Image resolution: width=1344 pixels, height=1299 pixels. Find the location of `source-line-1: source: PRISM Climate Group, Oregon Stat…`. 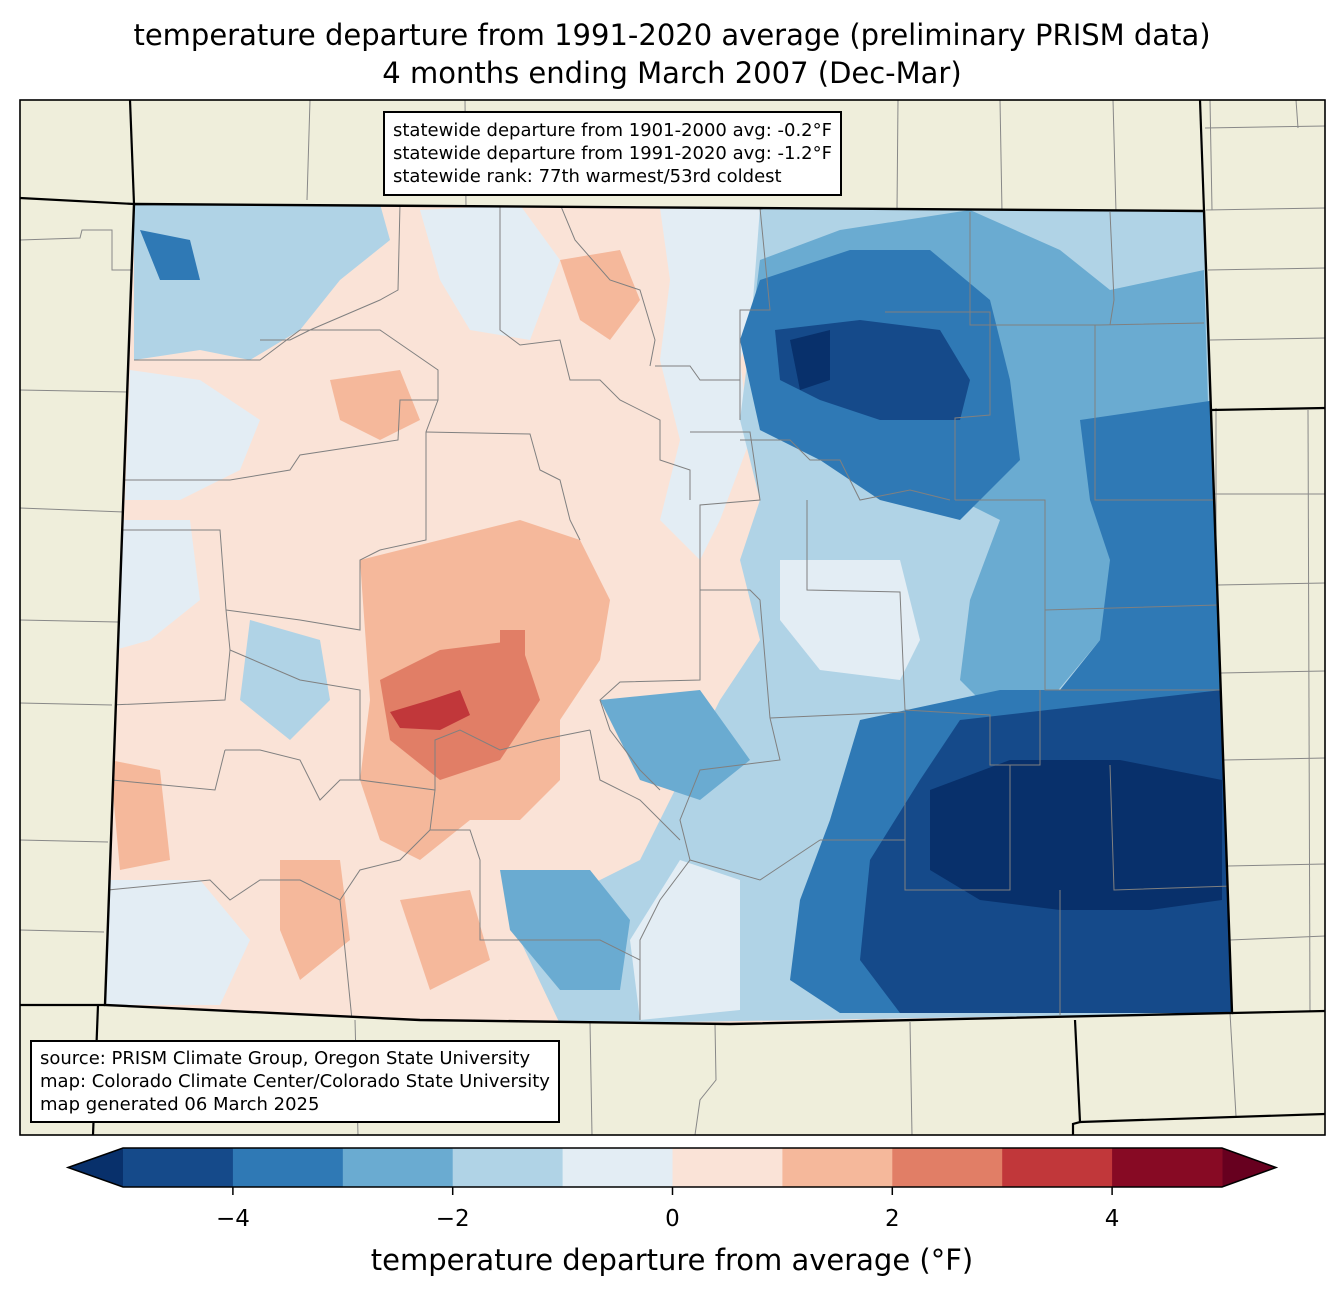

source-line-1: source: PRISM Climate Group, Oregon Stat… is located at coordinates (285, 1058).